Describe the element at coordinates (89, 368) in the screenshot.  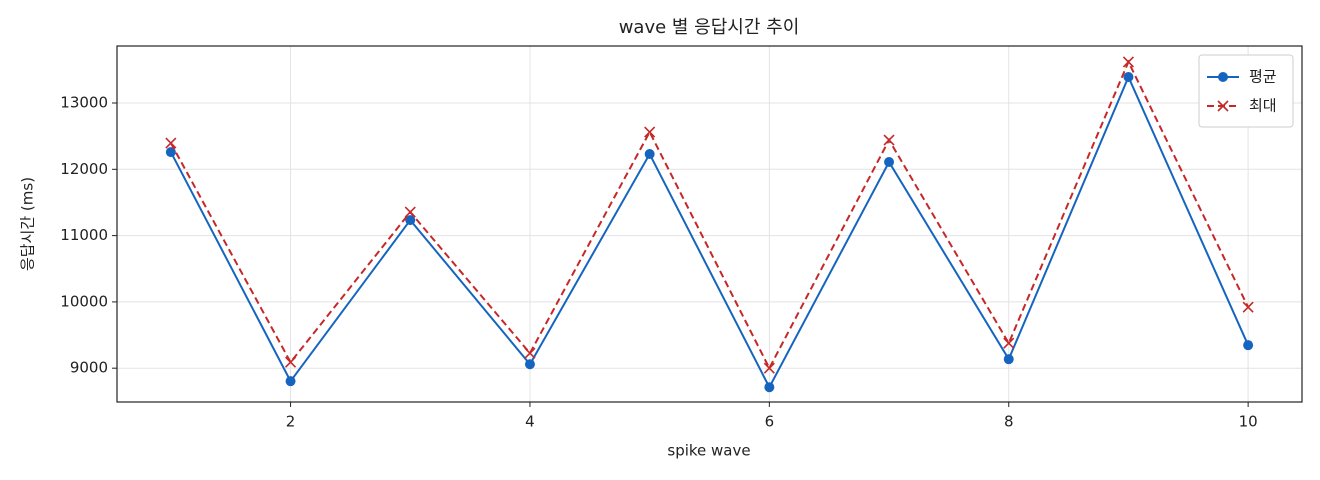
I see `y-tick-label: 9000` at that location.